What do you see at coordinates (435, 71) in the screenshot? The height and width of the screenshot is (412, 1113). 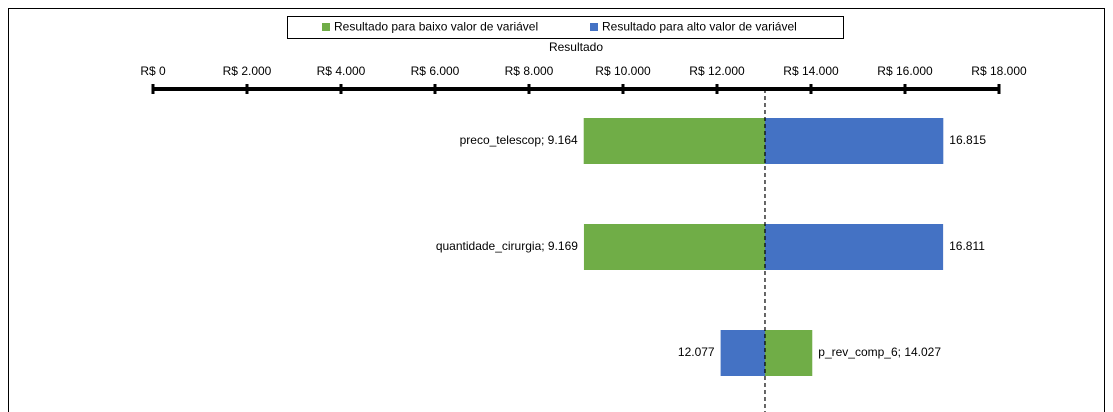 I see `x-tick-label: R$ 6.000` at bounding box center [435, 71].